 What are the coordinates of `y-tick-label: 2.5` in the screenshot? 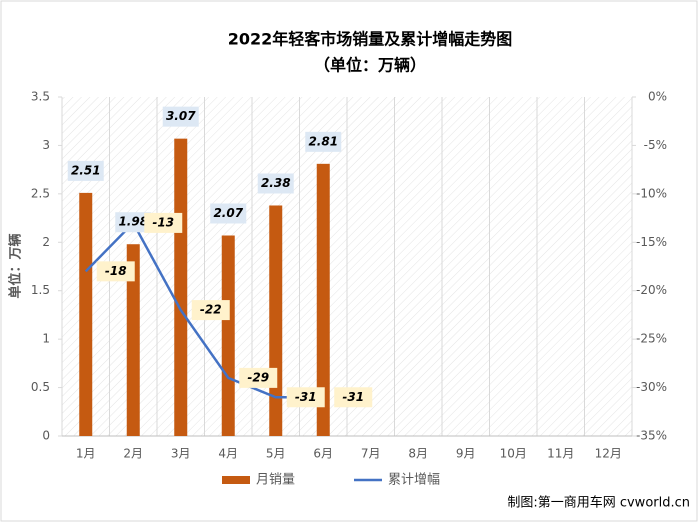 It's located at (40, 193).